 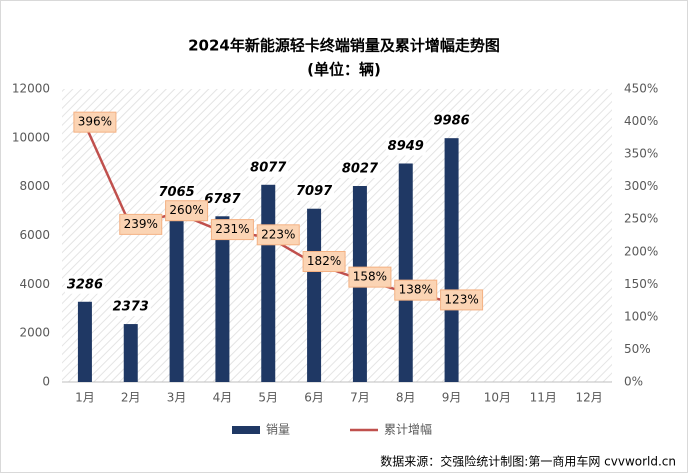 What do you see at coordinates (177, 398) in the screenshot?
I see `x-tick-label: 3月` at bounding box center [177, 398].